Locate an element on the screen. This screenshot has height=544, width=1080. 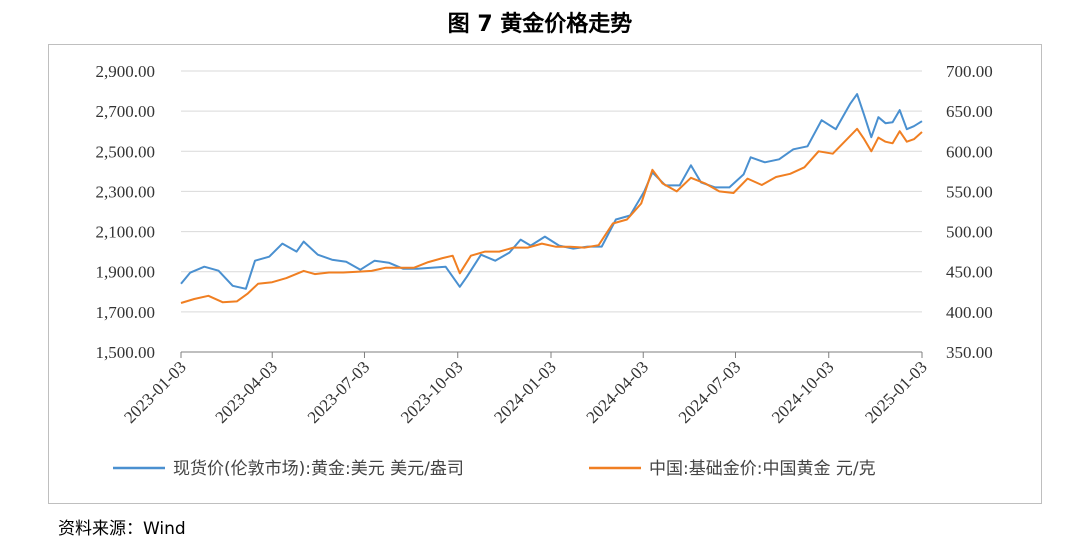
chart-title: 图 7 黄金价格走势 is located at coordinates (540, 24).